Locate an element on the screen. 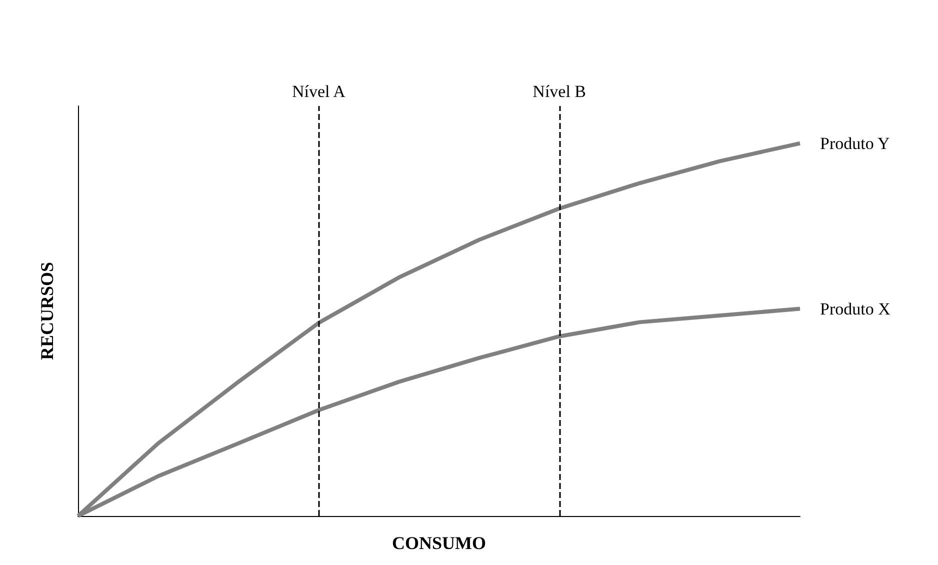 The height and width of the screenshot is (565, 938). series-label: Produto Y is located at coordinates (855, 143).